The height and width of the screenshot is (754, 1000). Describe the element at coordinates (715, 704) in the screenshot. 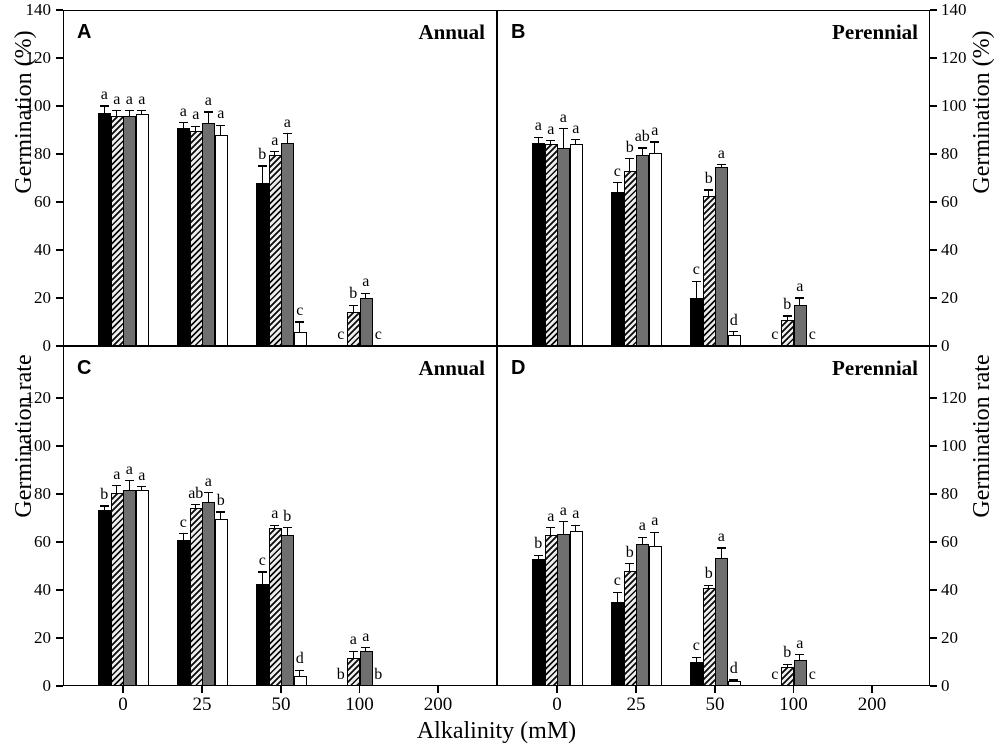

I see `x-tick-label: 50` at that location.